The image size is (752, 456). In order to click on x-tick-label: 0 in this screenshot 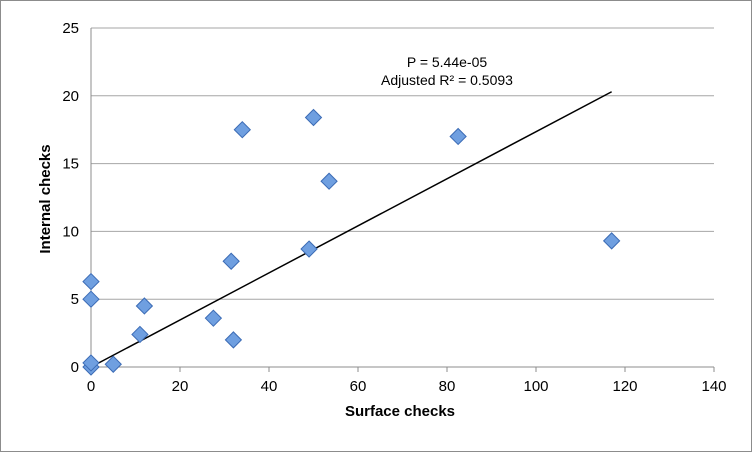, I will do `click(91, 386)`.